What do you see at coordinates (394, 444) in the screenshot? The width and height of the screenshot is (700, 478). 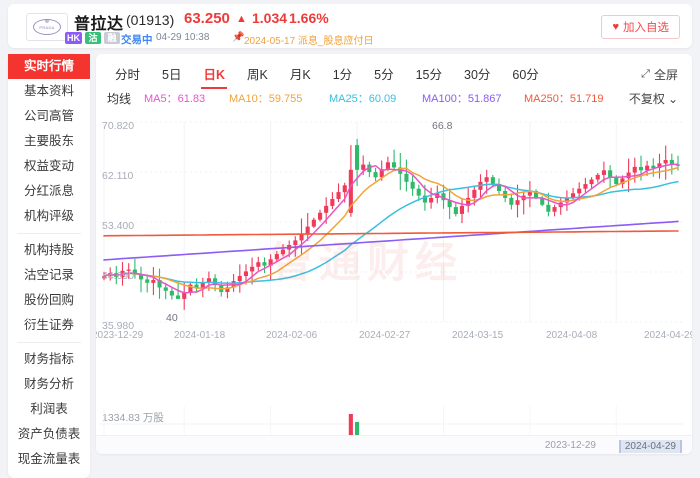 I see `date-range-scrollbar: 2023-12-29 2024-04-29` at bounding box center [394, 444].